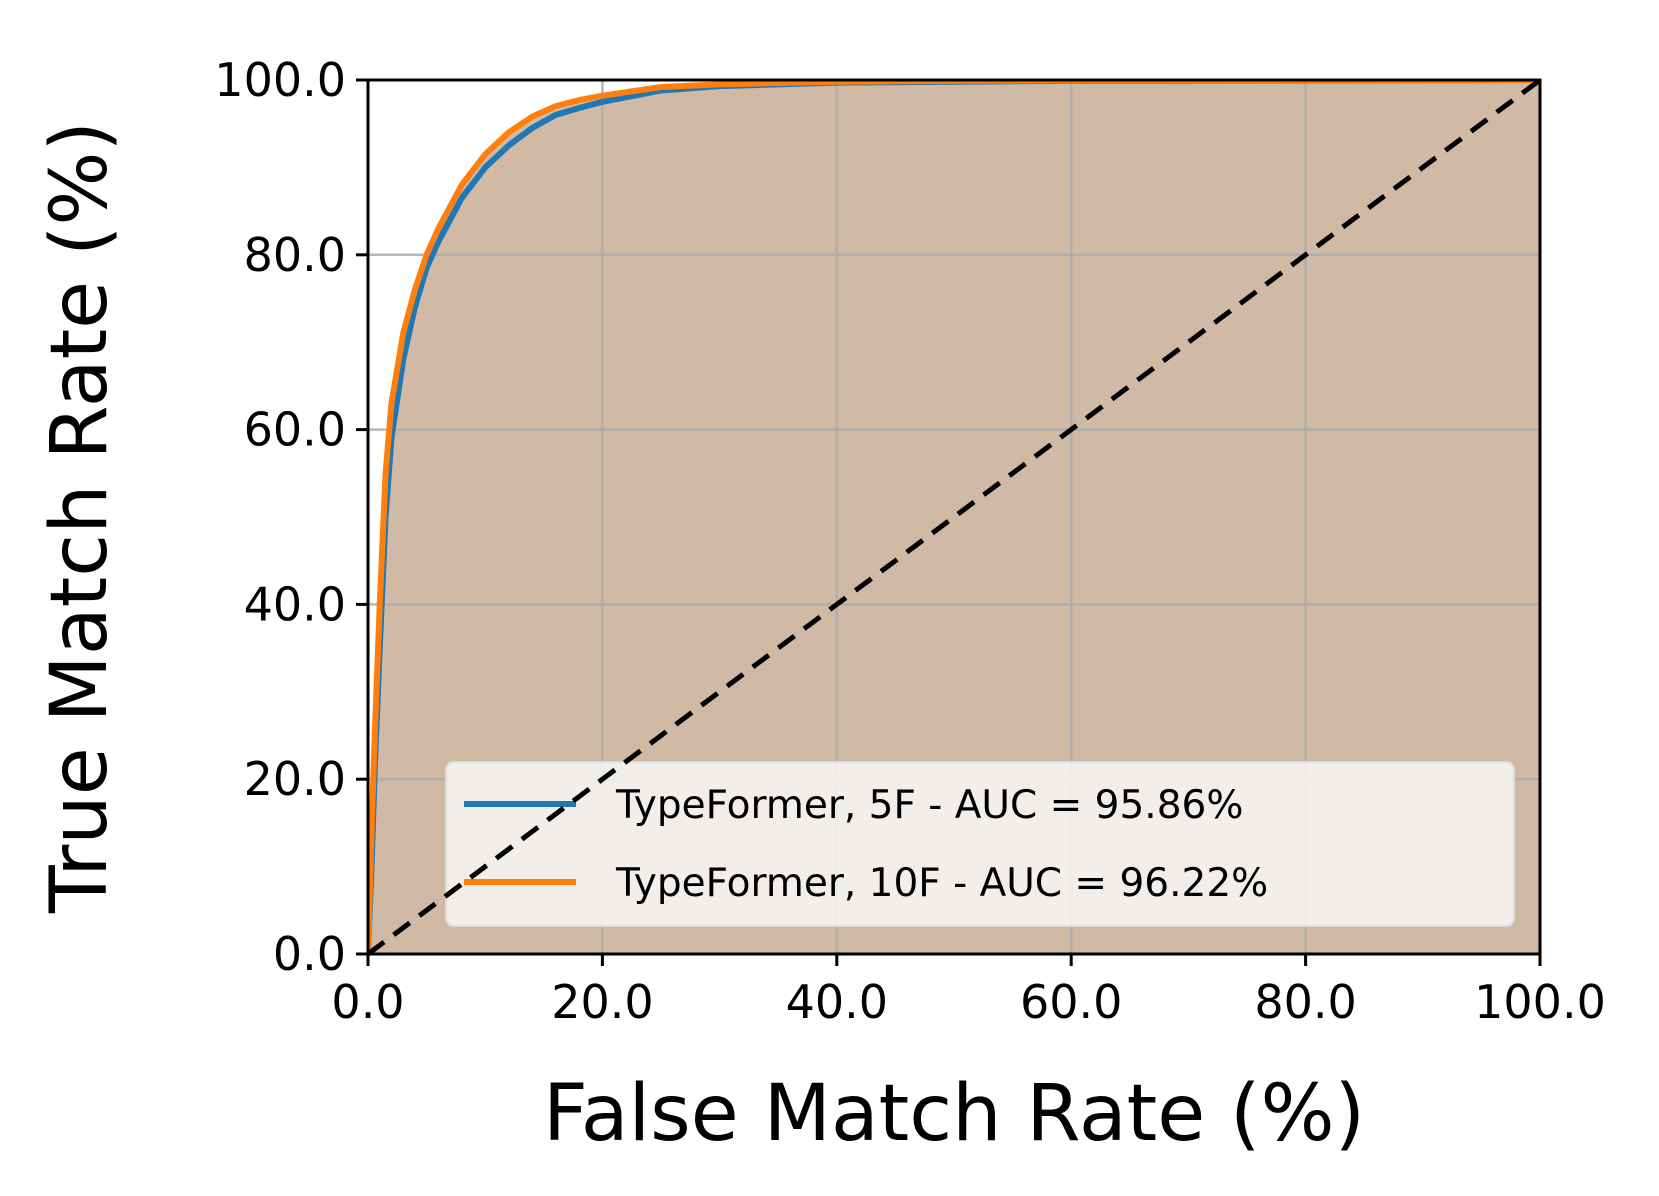 This screenshot has width=1659, height=1196. What do you see at coordinates (367, 1002) in the screenshot?
I see `x-tick-label-0: 0.0` at bounding box center [367, 1002].